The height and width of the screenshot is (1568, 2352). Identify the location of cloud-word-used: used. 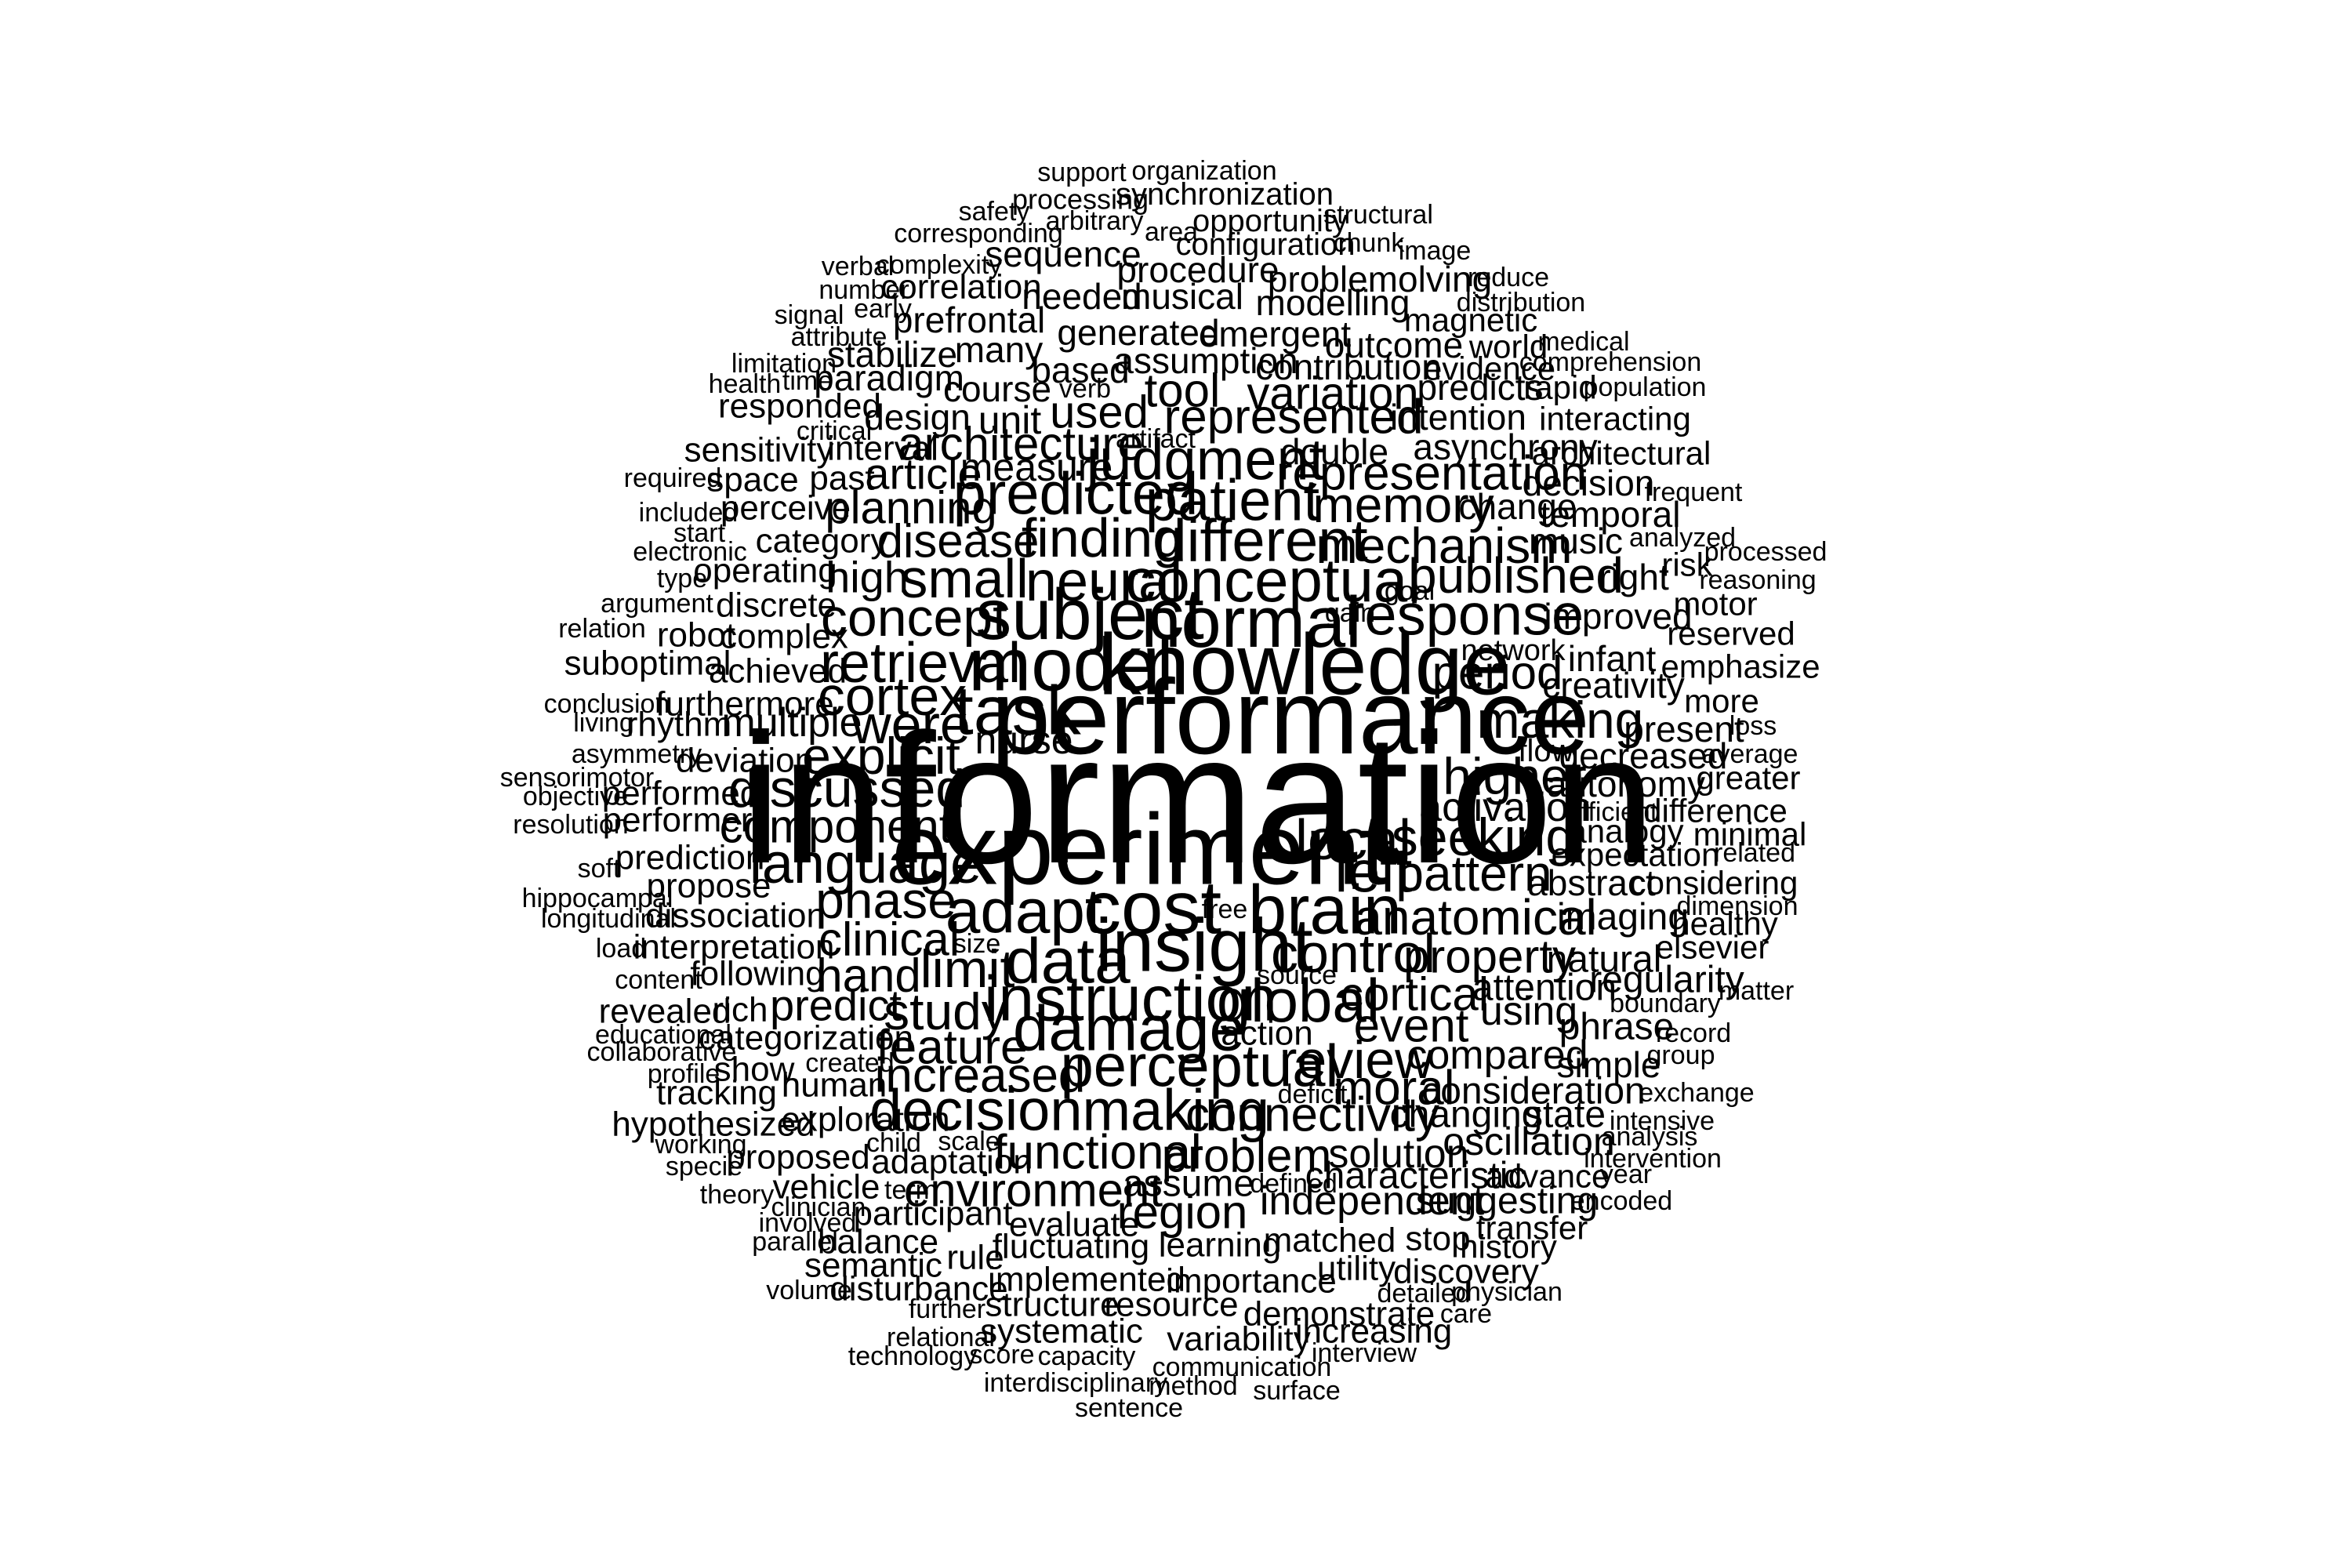
(1099, 413).